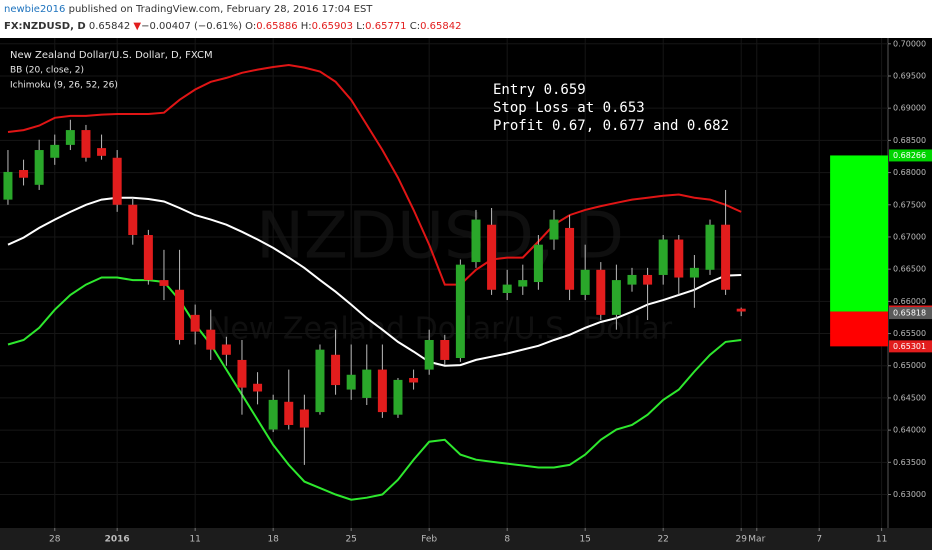 This screenshot has width=932, height=550. What do you see at coordinates (859, 233) in the screenshot?
I see `target-zone` at bounding box center [859, 233].